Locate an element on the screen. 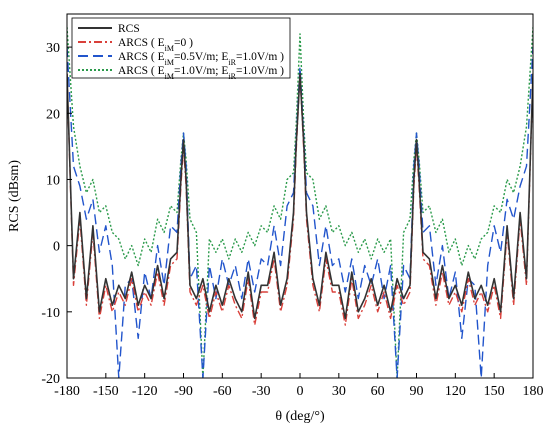 Image resolution: width=550 pixels, height=432 pixels. y-tick-label: -20 is located at coordinates (50, 379).